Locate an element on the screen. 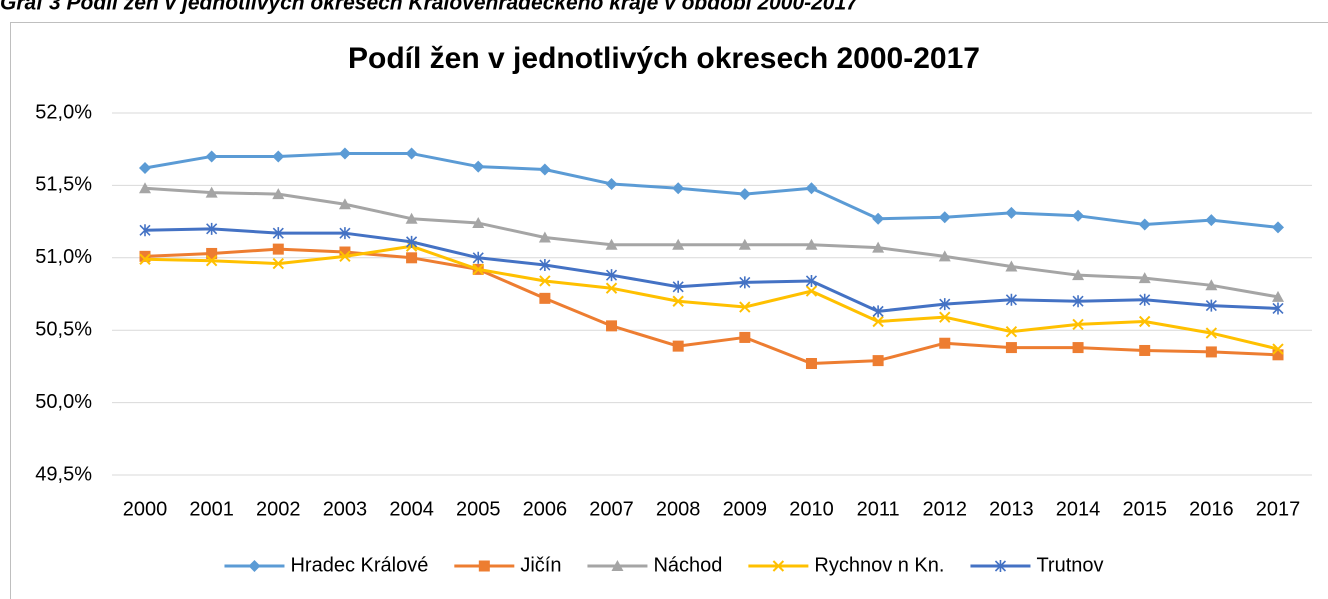 This screenshot has height=599, width=1328. x-tick-label: 2008 is located at coordinates (678, 509).